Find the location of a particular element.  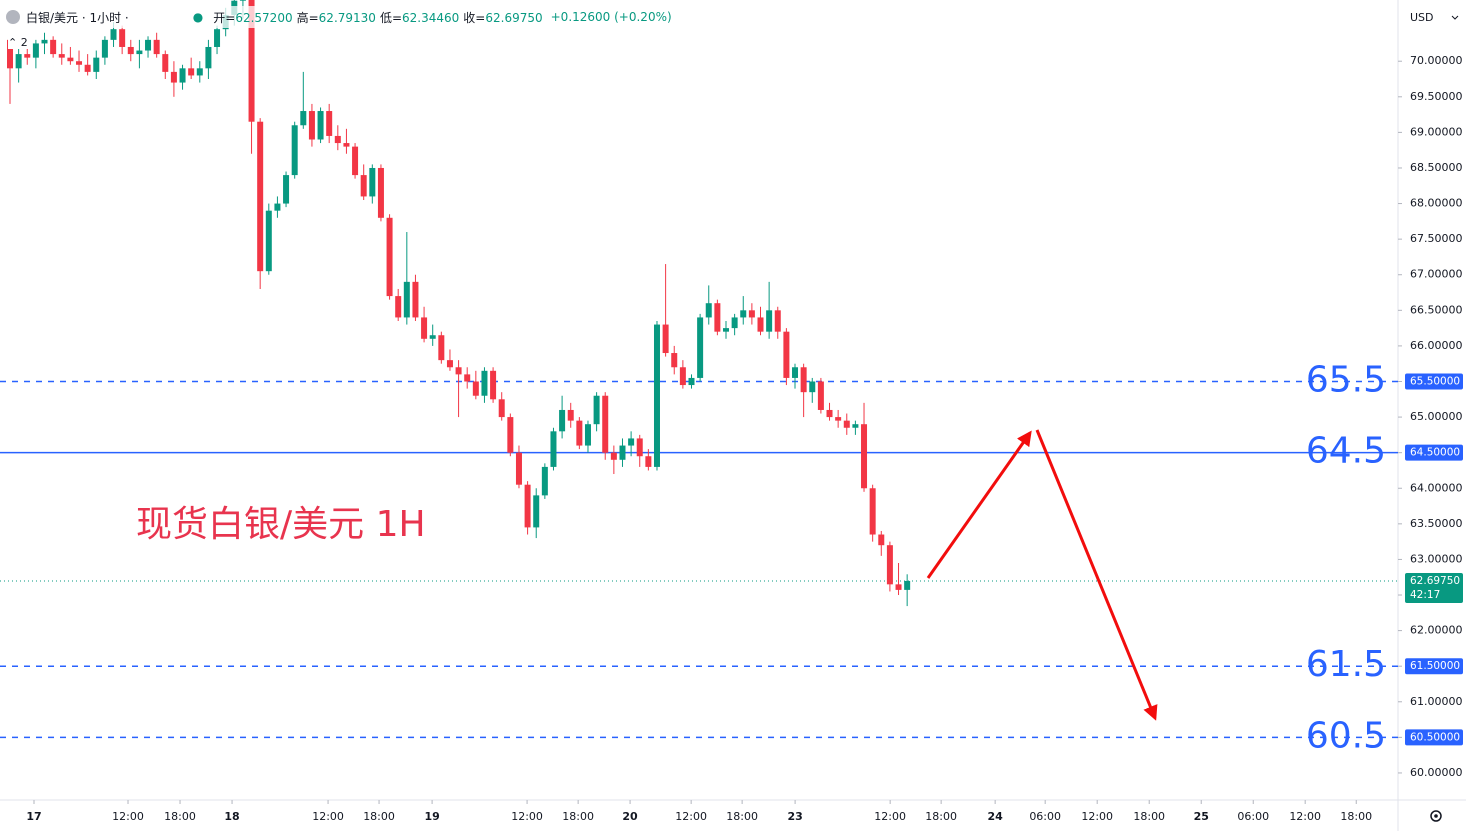

ohlc-label: 低 is located at coordinates (385, 17).